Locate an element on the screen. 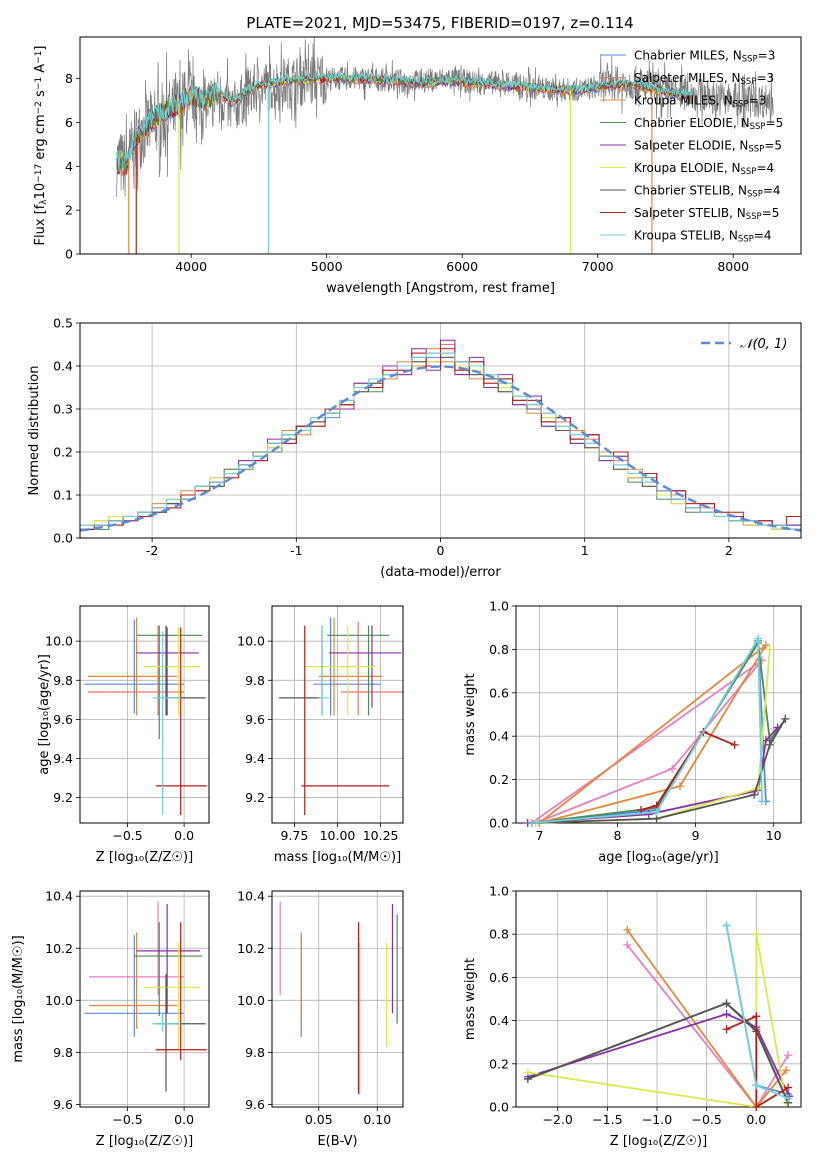 The image size is (819, 1170). legend-entry: Salpeter MILES, NSSP=3 is located at coordinates (704, 79).